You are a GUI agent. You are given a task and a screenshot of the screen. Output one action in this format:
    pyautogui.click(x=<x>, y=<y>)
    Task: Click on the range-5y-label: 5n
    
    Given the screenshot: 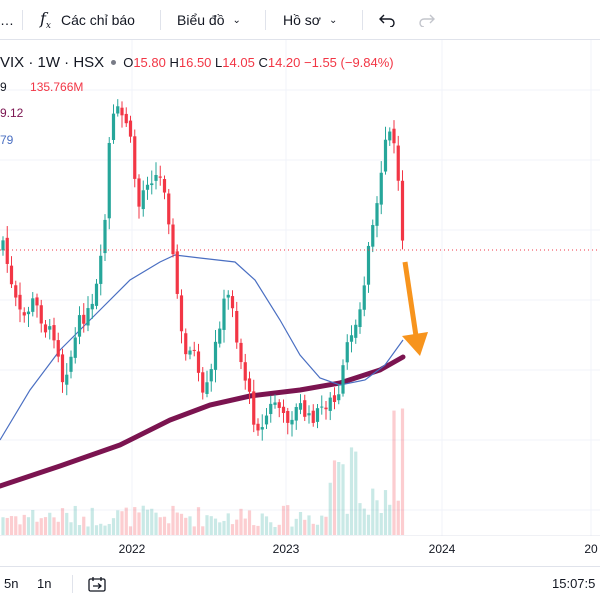 What is the action you would take?
    pyautogui.click(x=11, y=583)
    